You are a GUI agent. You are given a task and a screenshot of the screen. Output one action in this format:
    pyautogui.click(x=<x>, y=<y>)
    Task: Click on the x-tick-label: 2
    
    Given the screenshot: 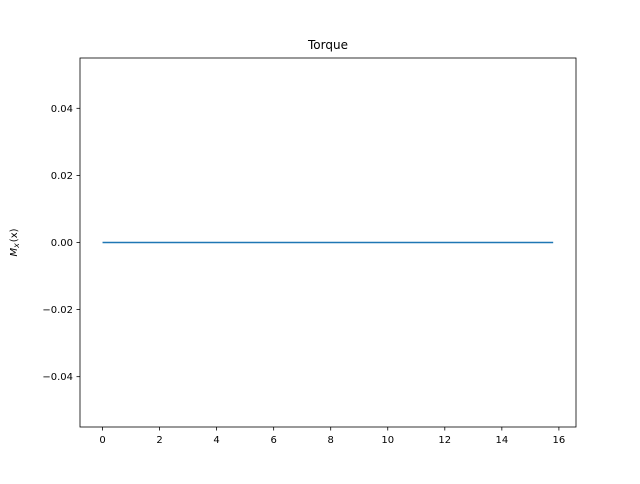 What is the action you would take?
    pyautogui.click(x=159, y=440)
    